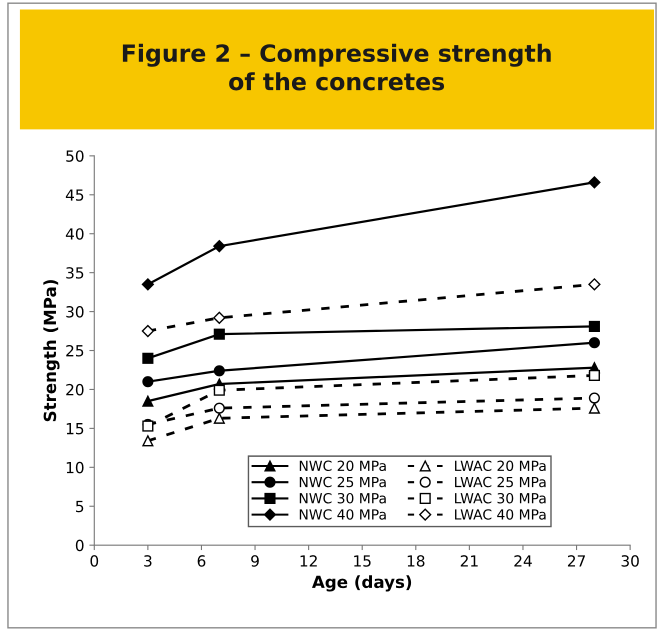 Image resolution: width=664 pixels, height=631 pixels. I want to click on y-tick-label: 35, so click(75, 273).